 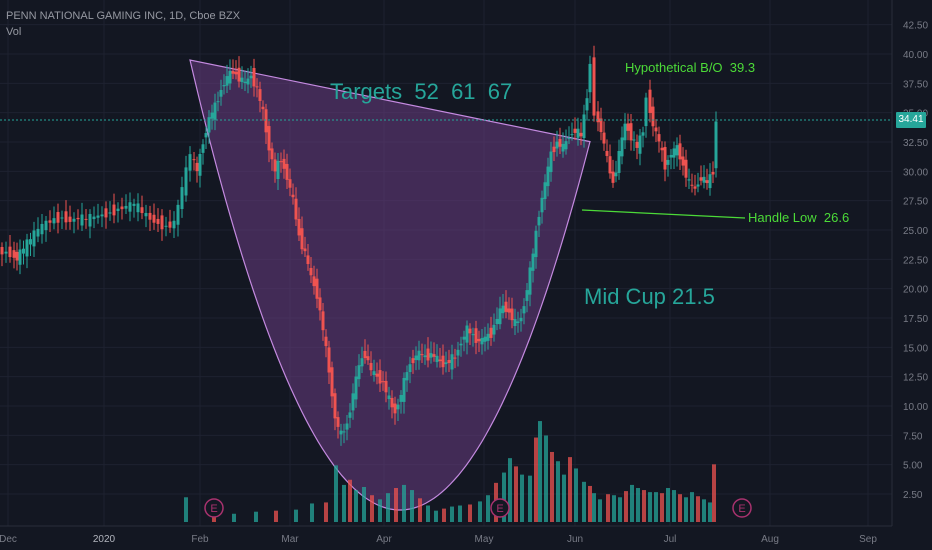 I want to click on time-tick-label: May, so click(x=484, y=539).